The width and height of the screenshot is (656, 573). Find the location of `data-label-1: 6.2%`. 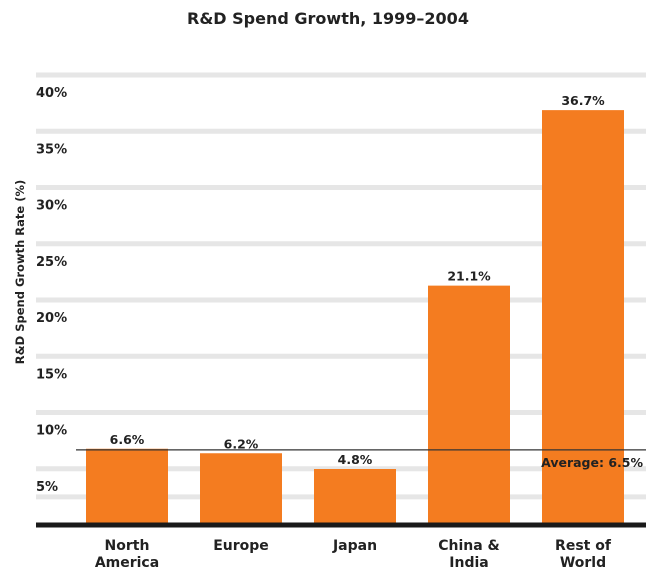

data-label-1: 6.2% is located at coordinates (241, 443).